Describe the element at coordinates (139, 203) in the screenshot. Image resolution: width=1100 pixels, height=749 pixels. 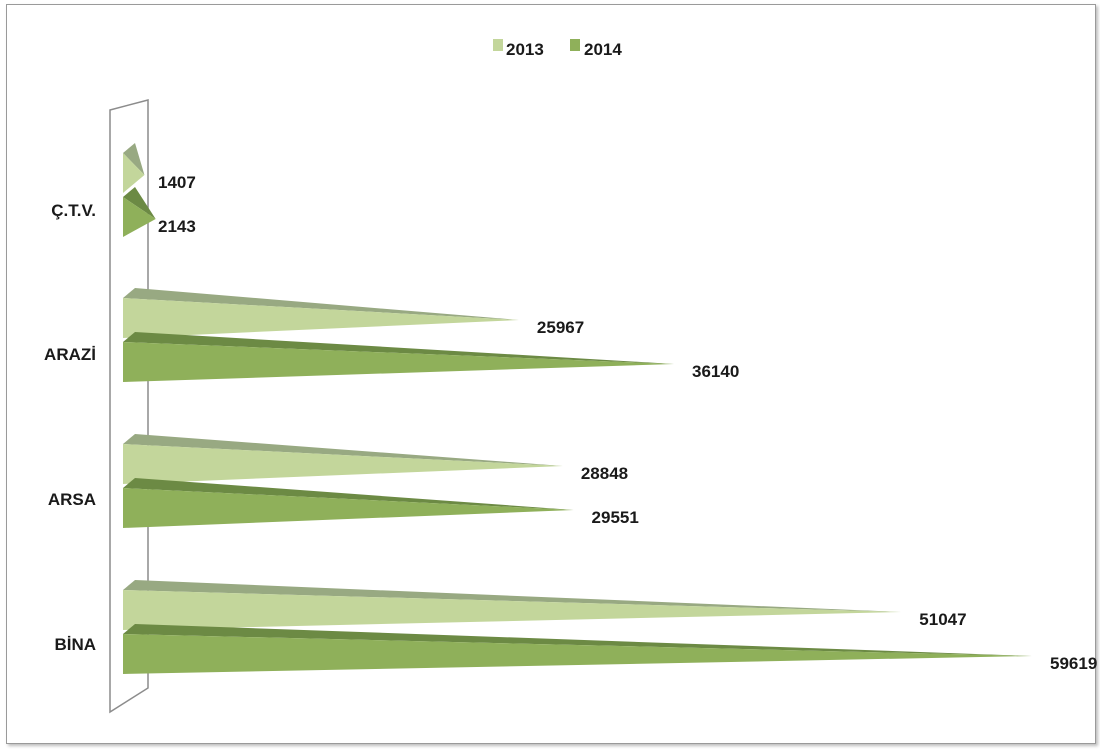
I see `cone-top-2014--t-v-` at that location.